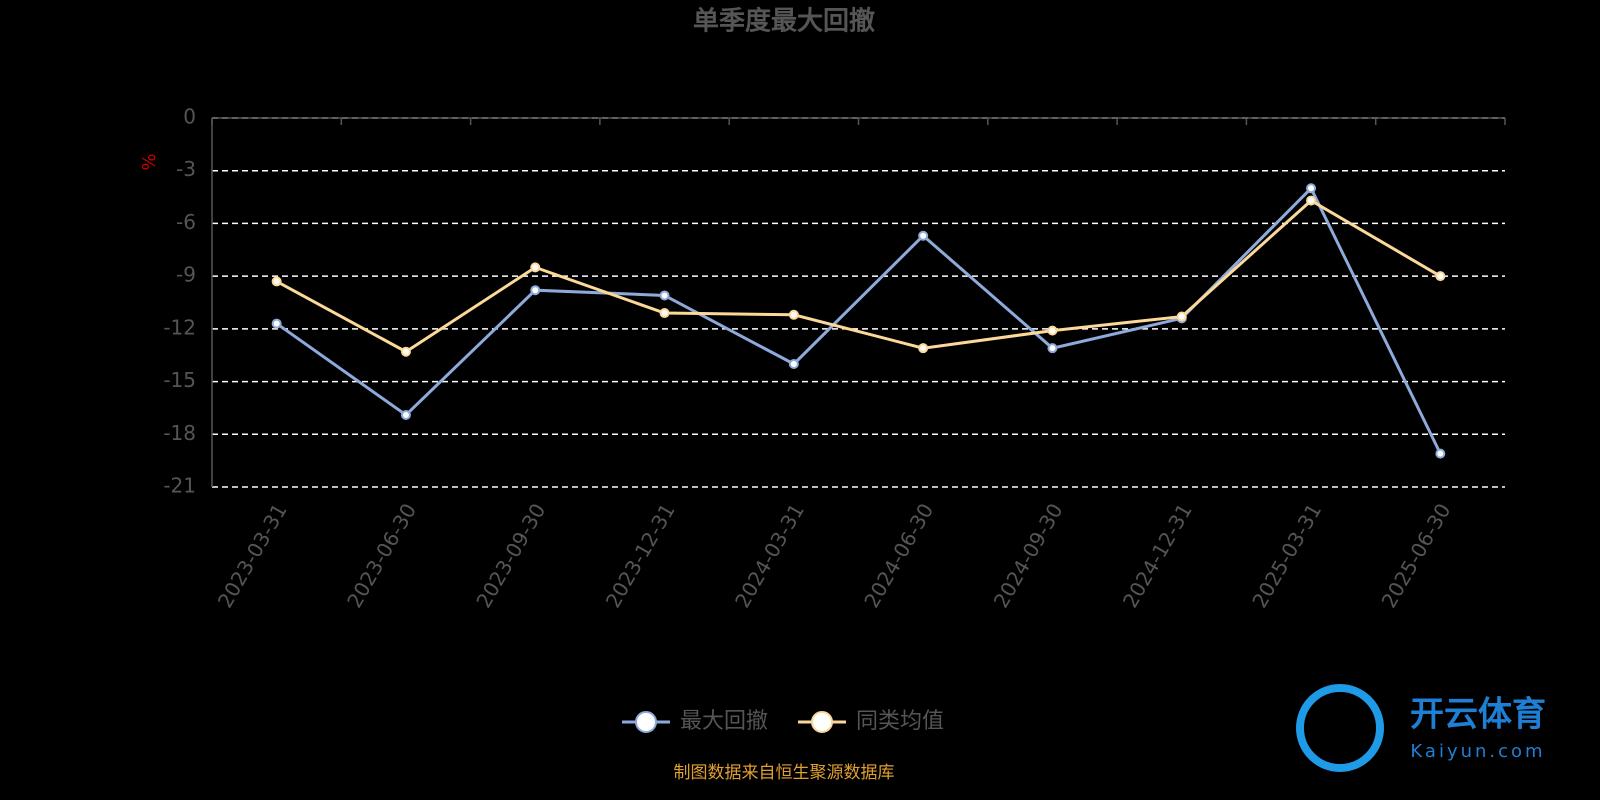  Describe the element at coordinates (784, 773) in the screenshot. I see `source-note: 制图数据来自恒生聚源数据库` at that location.